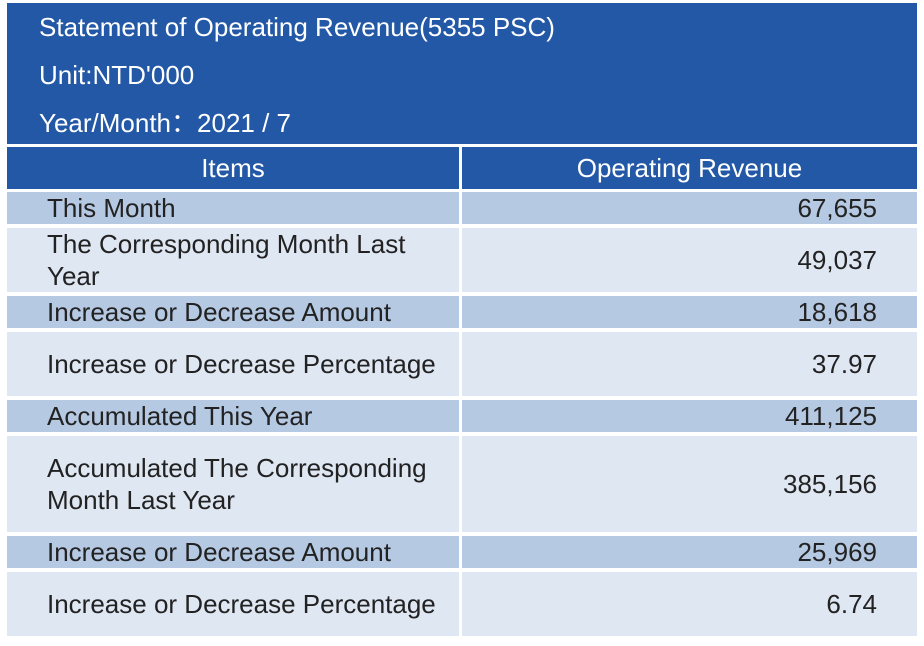  What do you see at coordinates (689, 169) in the screenshot?
I see `column-header-operating-revenue: Operating Revenue` at bounding box center [689, 169].